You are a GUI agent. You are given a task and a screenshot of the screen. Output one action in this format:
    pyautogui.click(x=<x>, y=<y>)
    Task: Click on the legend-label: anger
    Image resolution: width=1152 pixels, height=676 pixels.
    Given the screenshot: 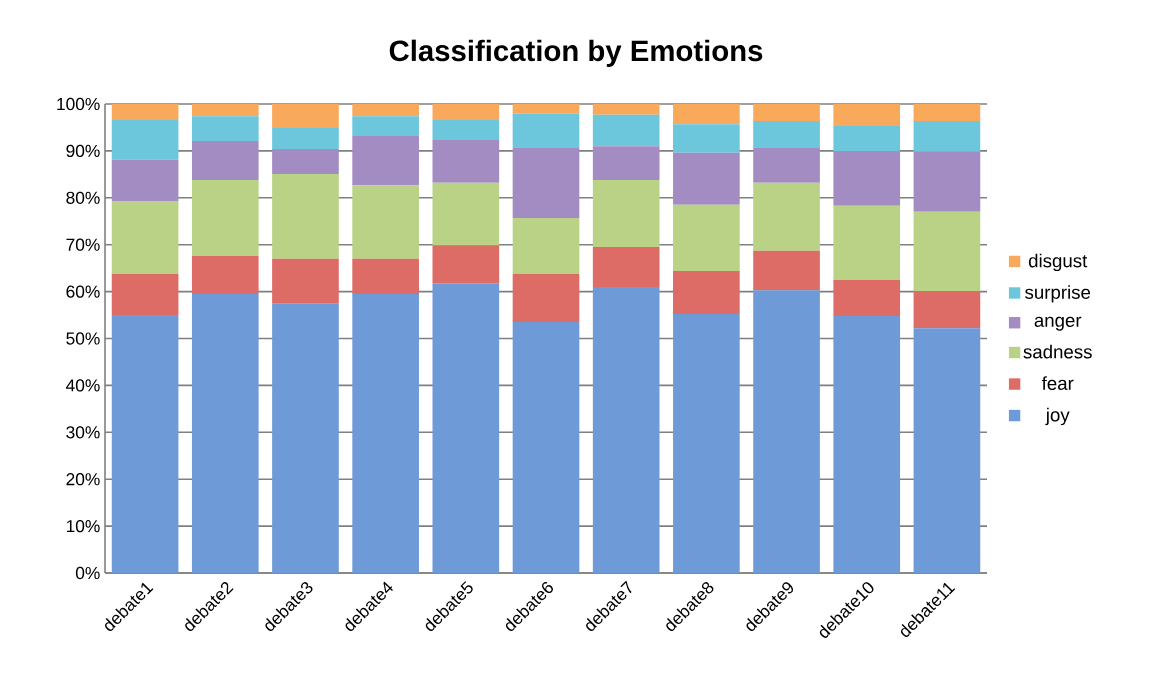 What is the action you would take?
    pyautogui.click(x=1058, y=323)
    